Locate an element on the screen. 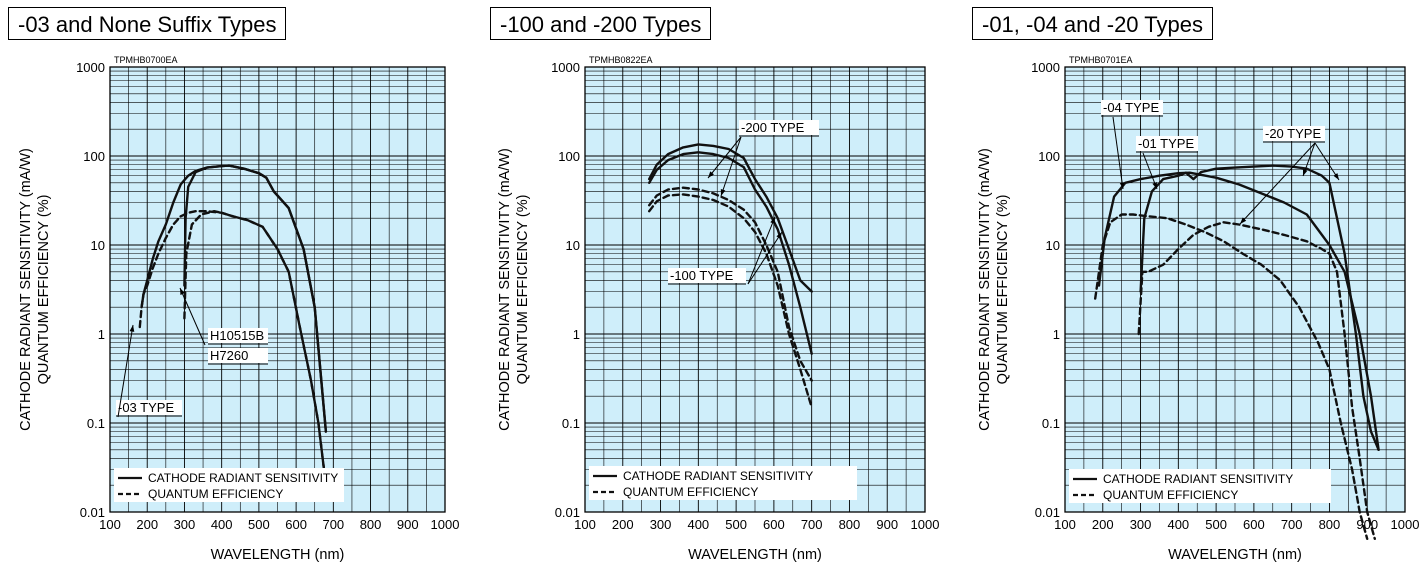 This screenshot has width=1426, height=562. curve-annotation: -04 TYPE is located at coordinates (1131, 107).